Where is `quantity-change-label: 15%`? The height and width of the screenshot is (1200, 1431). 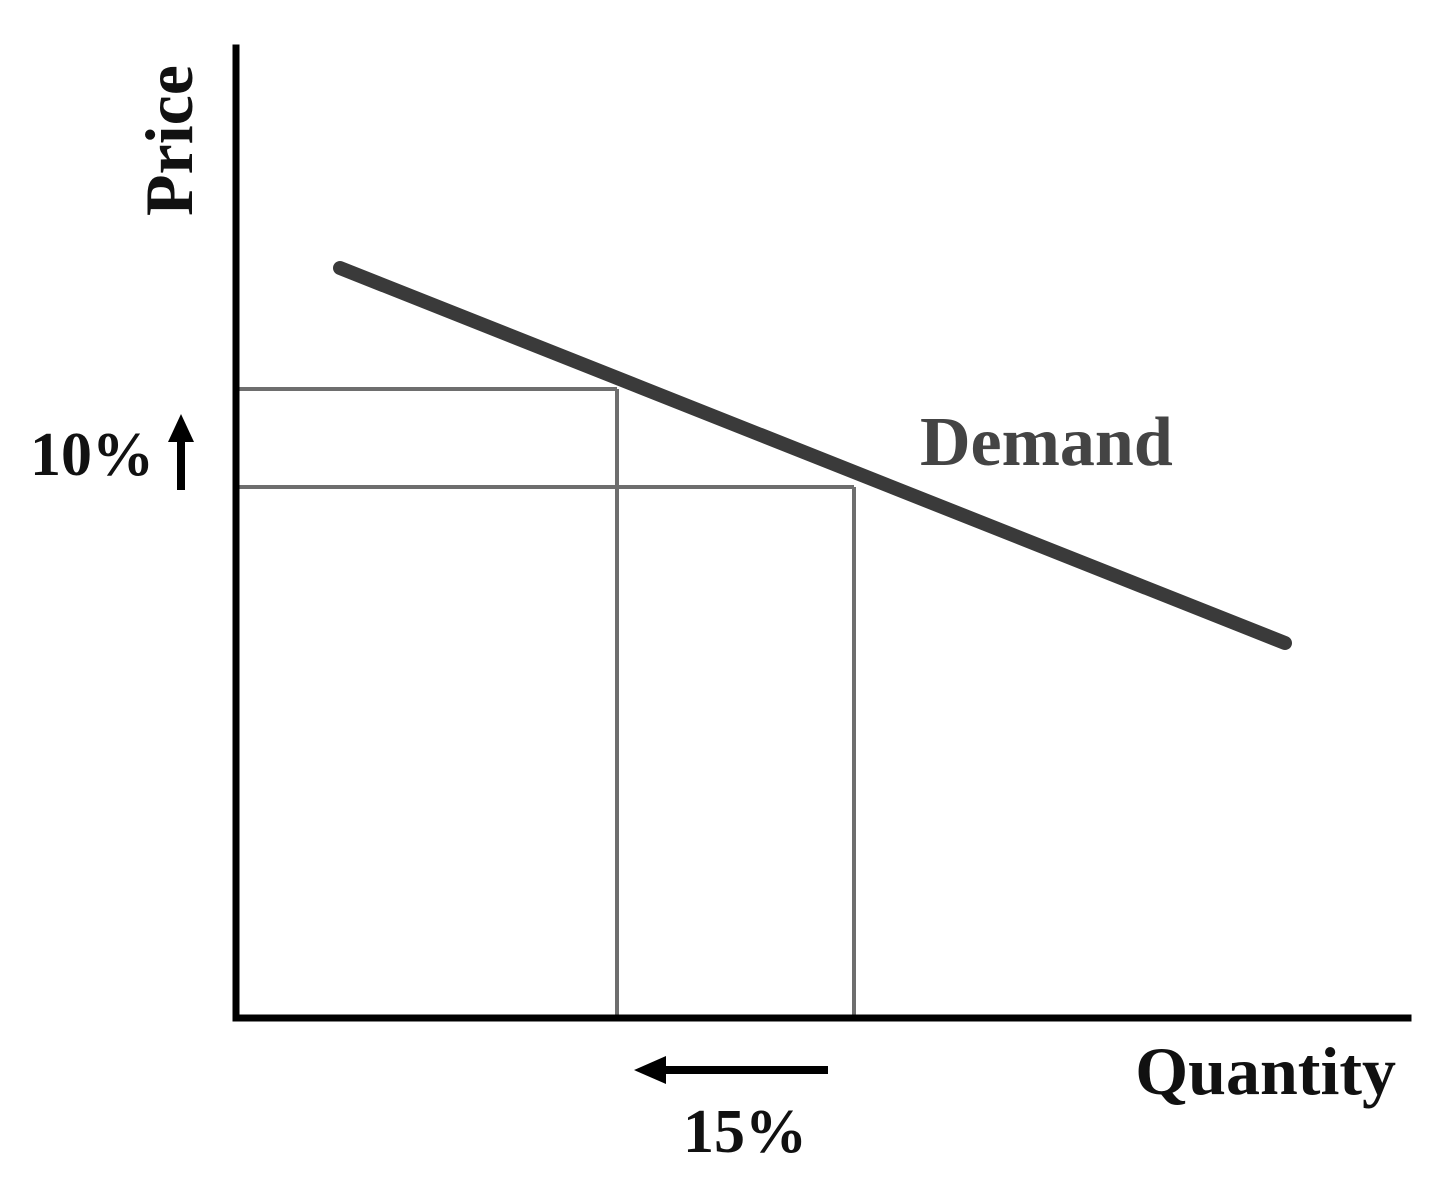
quantity-change-label: 15% is located at coordinates (745, 1132).